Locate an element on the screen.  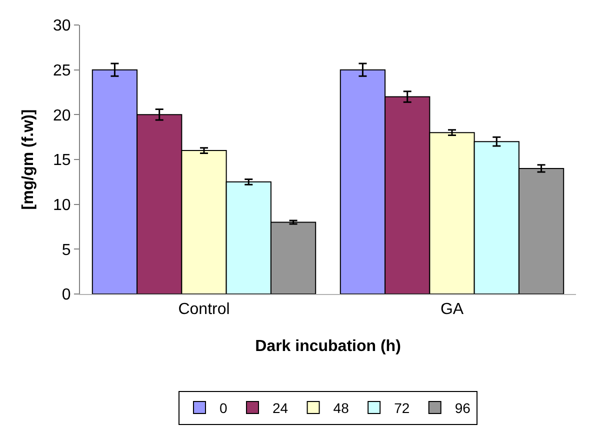
legend-label: 96 is located at coordinates (462, 408).